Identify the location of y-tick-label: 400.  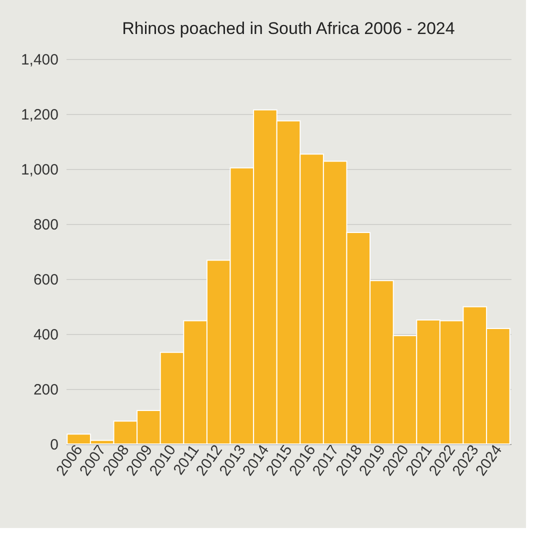
(45, 335).